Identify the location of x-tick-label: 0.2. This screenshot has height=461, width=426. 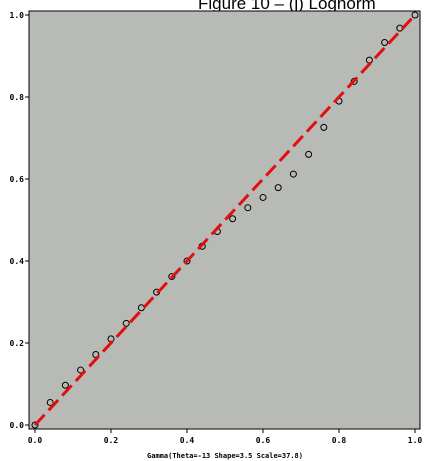
(111, 440).